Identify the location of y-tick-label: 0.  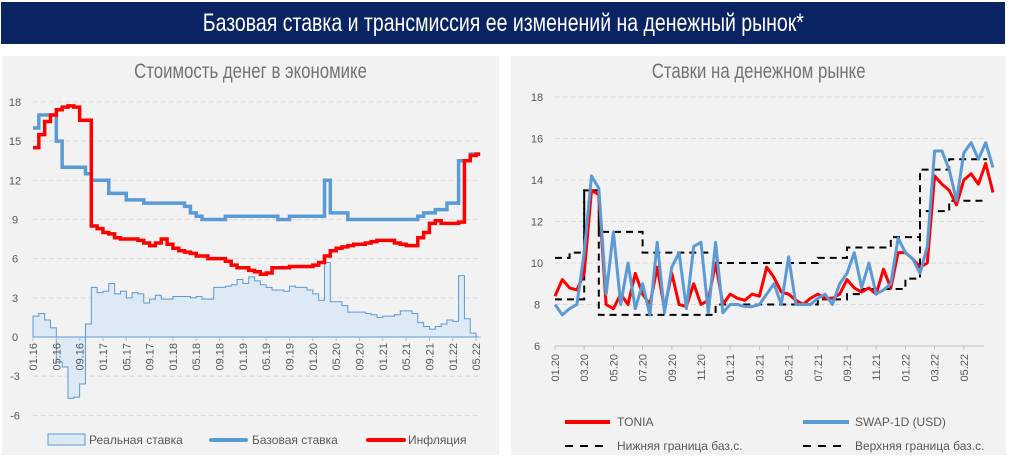
(15, 338).